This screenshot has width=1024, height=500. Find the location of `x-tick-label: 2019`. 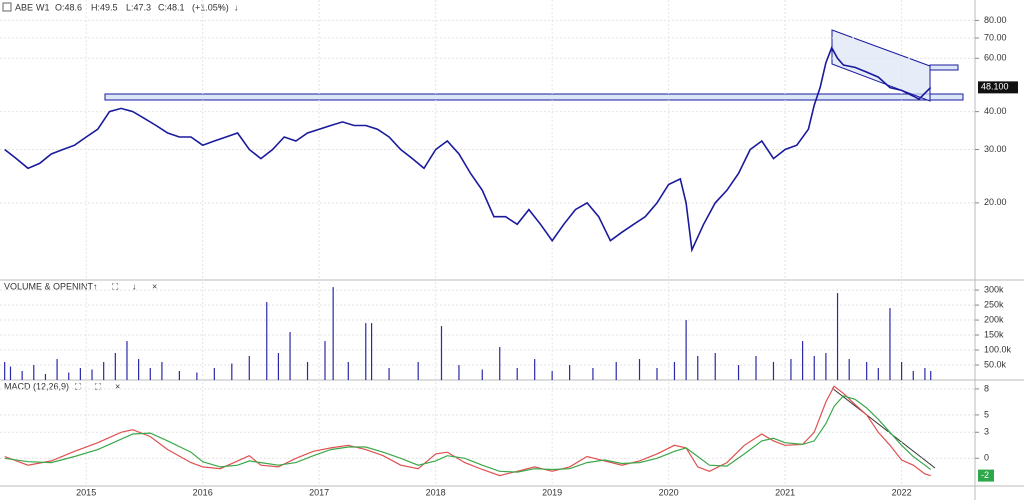

x-tick-label: 2019 is located at coordinates (552, 492).